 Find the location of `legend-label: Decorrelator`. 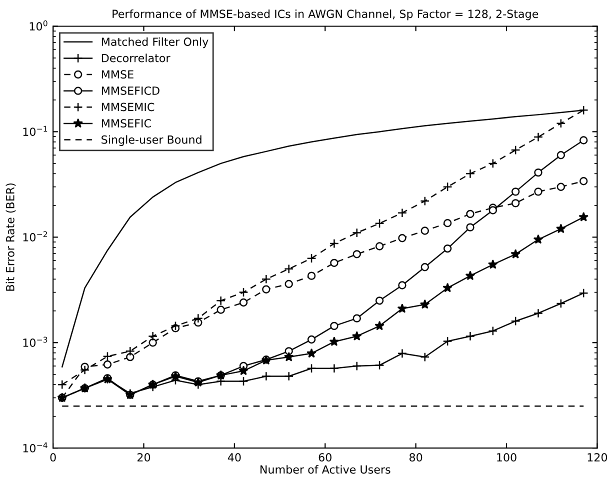

legend-label: Decorrelator is located at coordinates (136, 58).